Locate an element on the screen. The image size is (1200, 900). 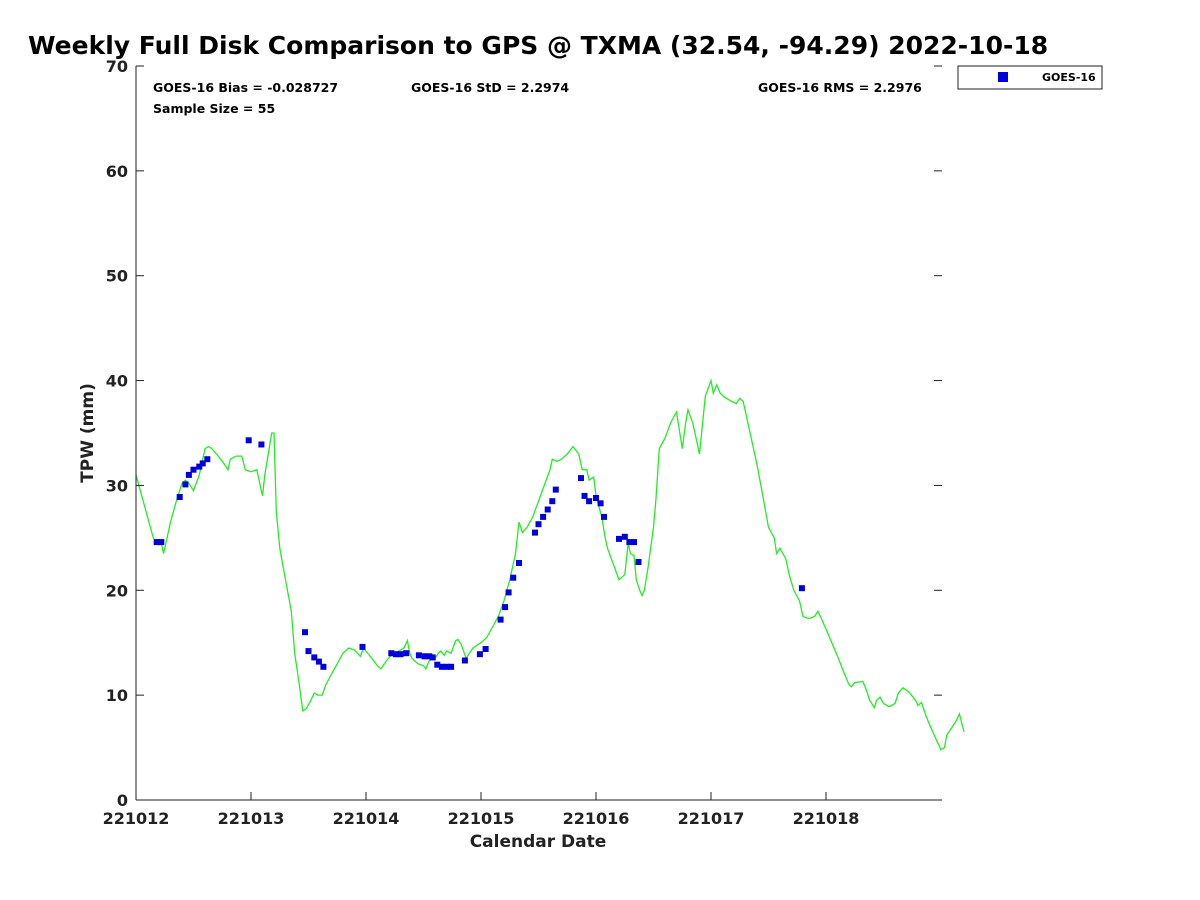
y-tick-label: 60 is located at coordinates (117, 171).